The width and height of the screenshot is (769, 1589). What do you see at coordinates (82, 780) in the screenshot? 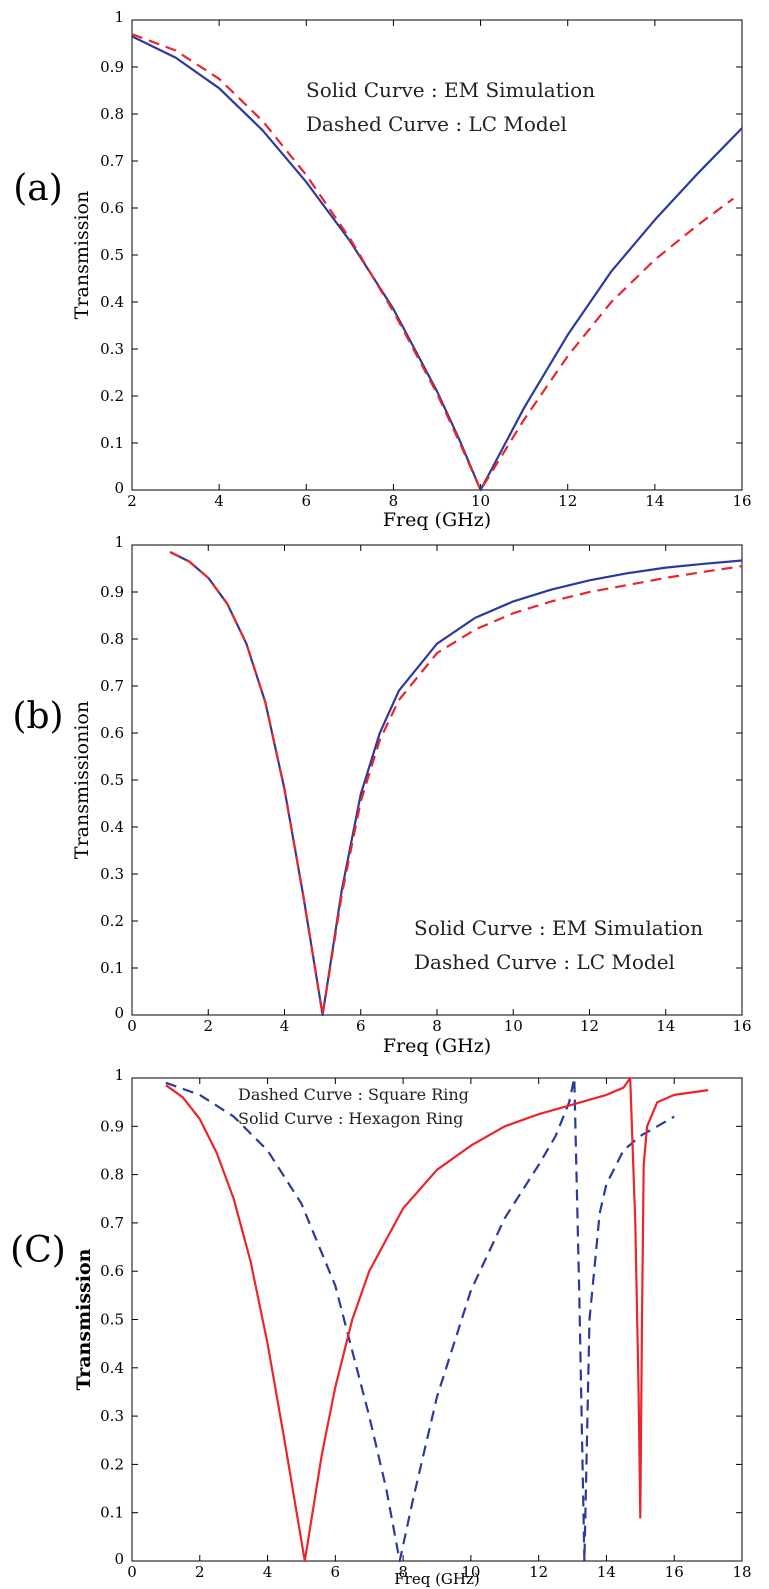
I see `y-axis-label: Transmissionion` at bounding box center [82, 780].